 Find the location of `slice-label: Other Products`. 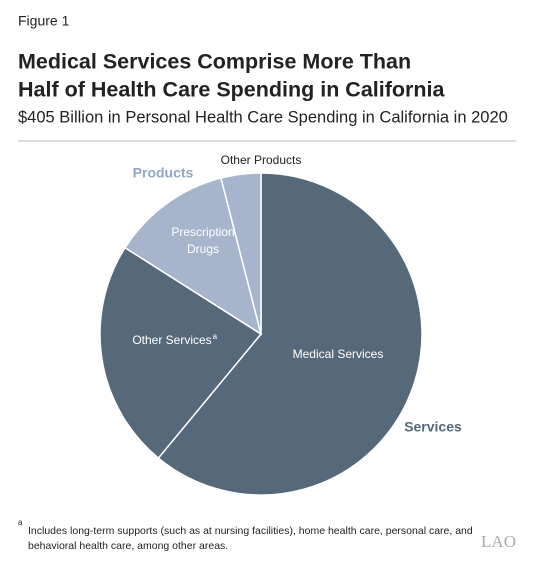

slice-label: Other Products is located at coordinates (261, 160).